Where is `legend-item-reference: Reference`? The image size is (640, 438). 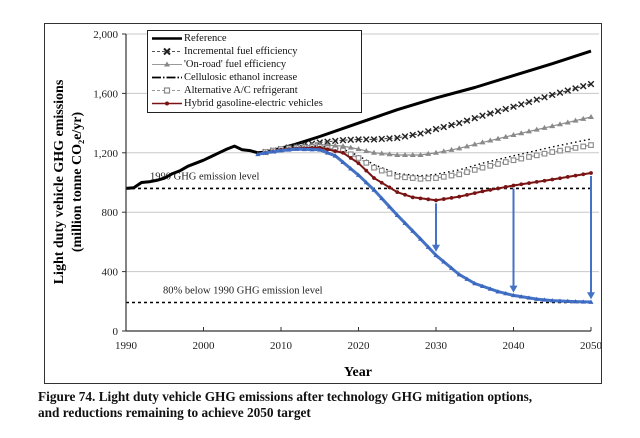
legend-item-reference: Reference is located at coordinates (255, 38).